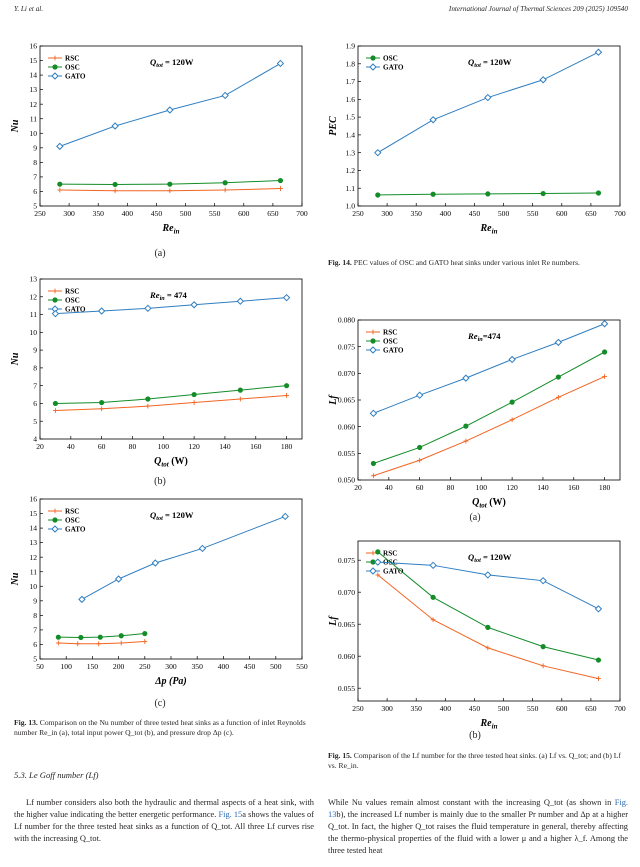 This screenshot has height=867, width=640. I want to click on fig13a-xtick-label: 450, so click(157, 213).